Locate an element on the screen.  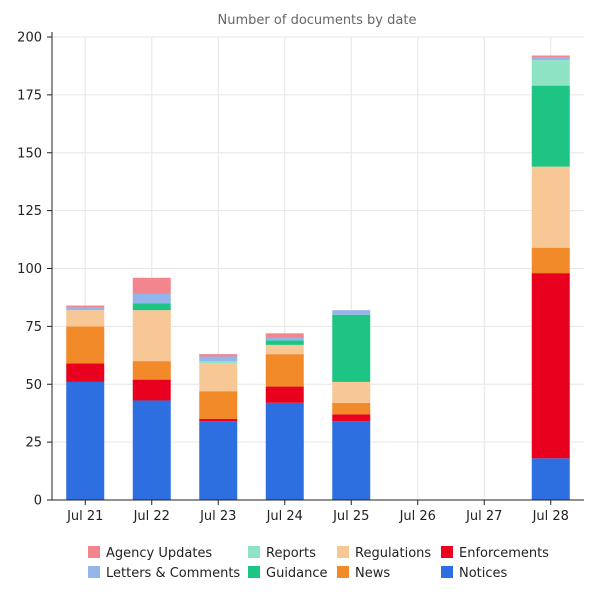
bar-segment-news: Jul 28 — News: 11 is located at coordinates (550, 260).